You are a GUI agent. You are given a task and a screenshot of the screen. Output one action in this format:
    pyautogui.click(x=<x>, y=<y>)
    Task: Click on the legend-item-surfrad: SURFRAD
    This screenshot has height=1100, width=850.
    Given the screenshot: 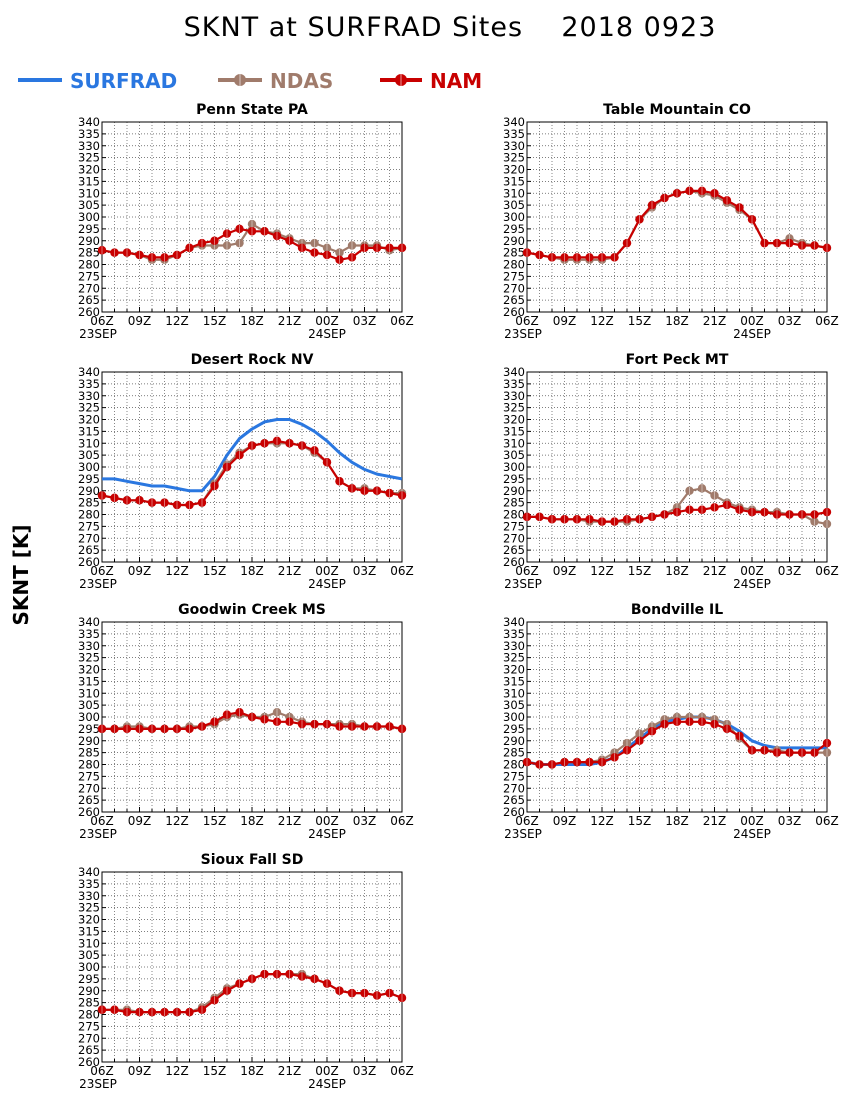 What is the action you would take?
    pyautogui.click(x=97, y=81)
    